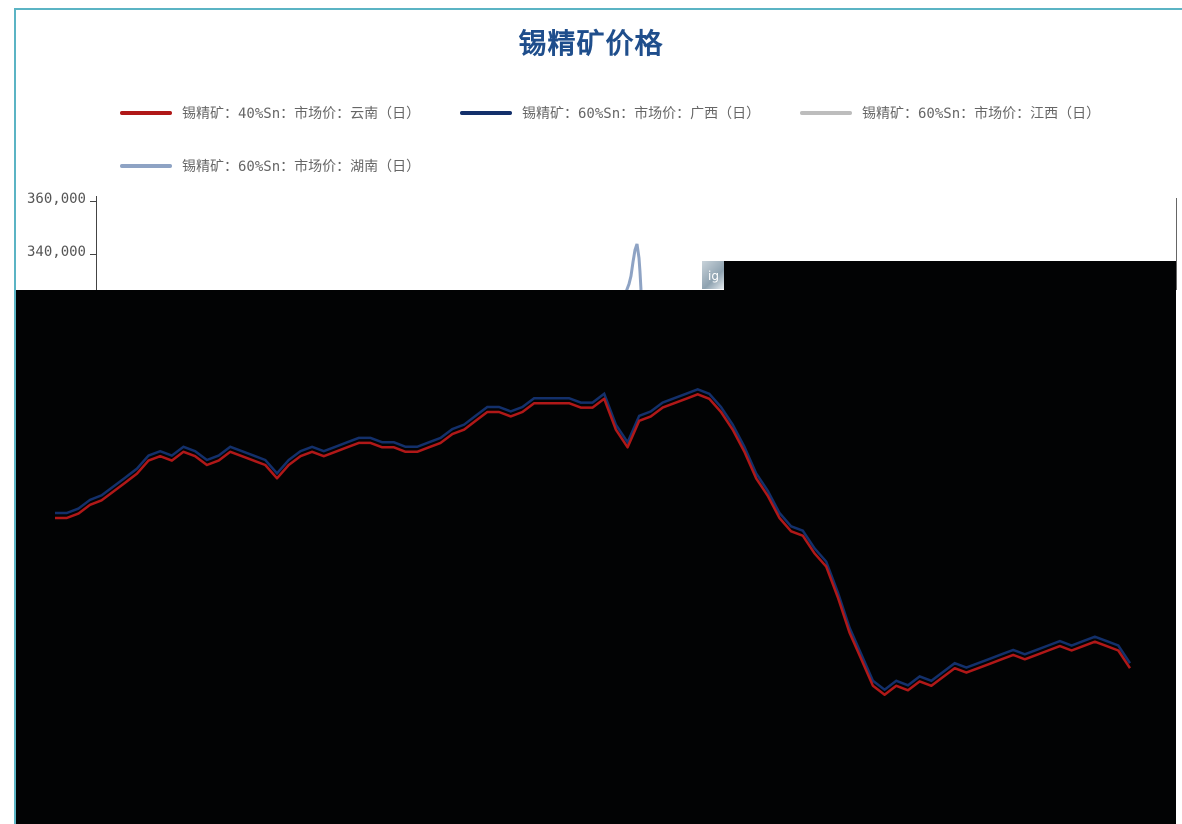 The height and width of the screenshot is (824, 1182). Describe the element at coordinates (826, 113) in the screenshot. I see `legend-swatch-jiangxi` at that location.